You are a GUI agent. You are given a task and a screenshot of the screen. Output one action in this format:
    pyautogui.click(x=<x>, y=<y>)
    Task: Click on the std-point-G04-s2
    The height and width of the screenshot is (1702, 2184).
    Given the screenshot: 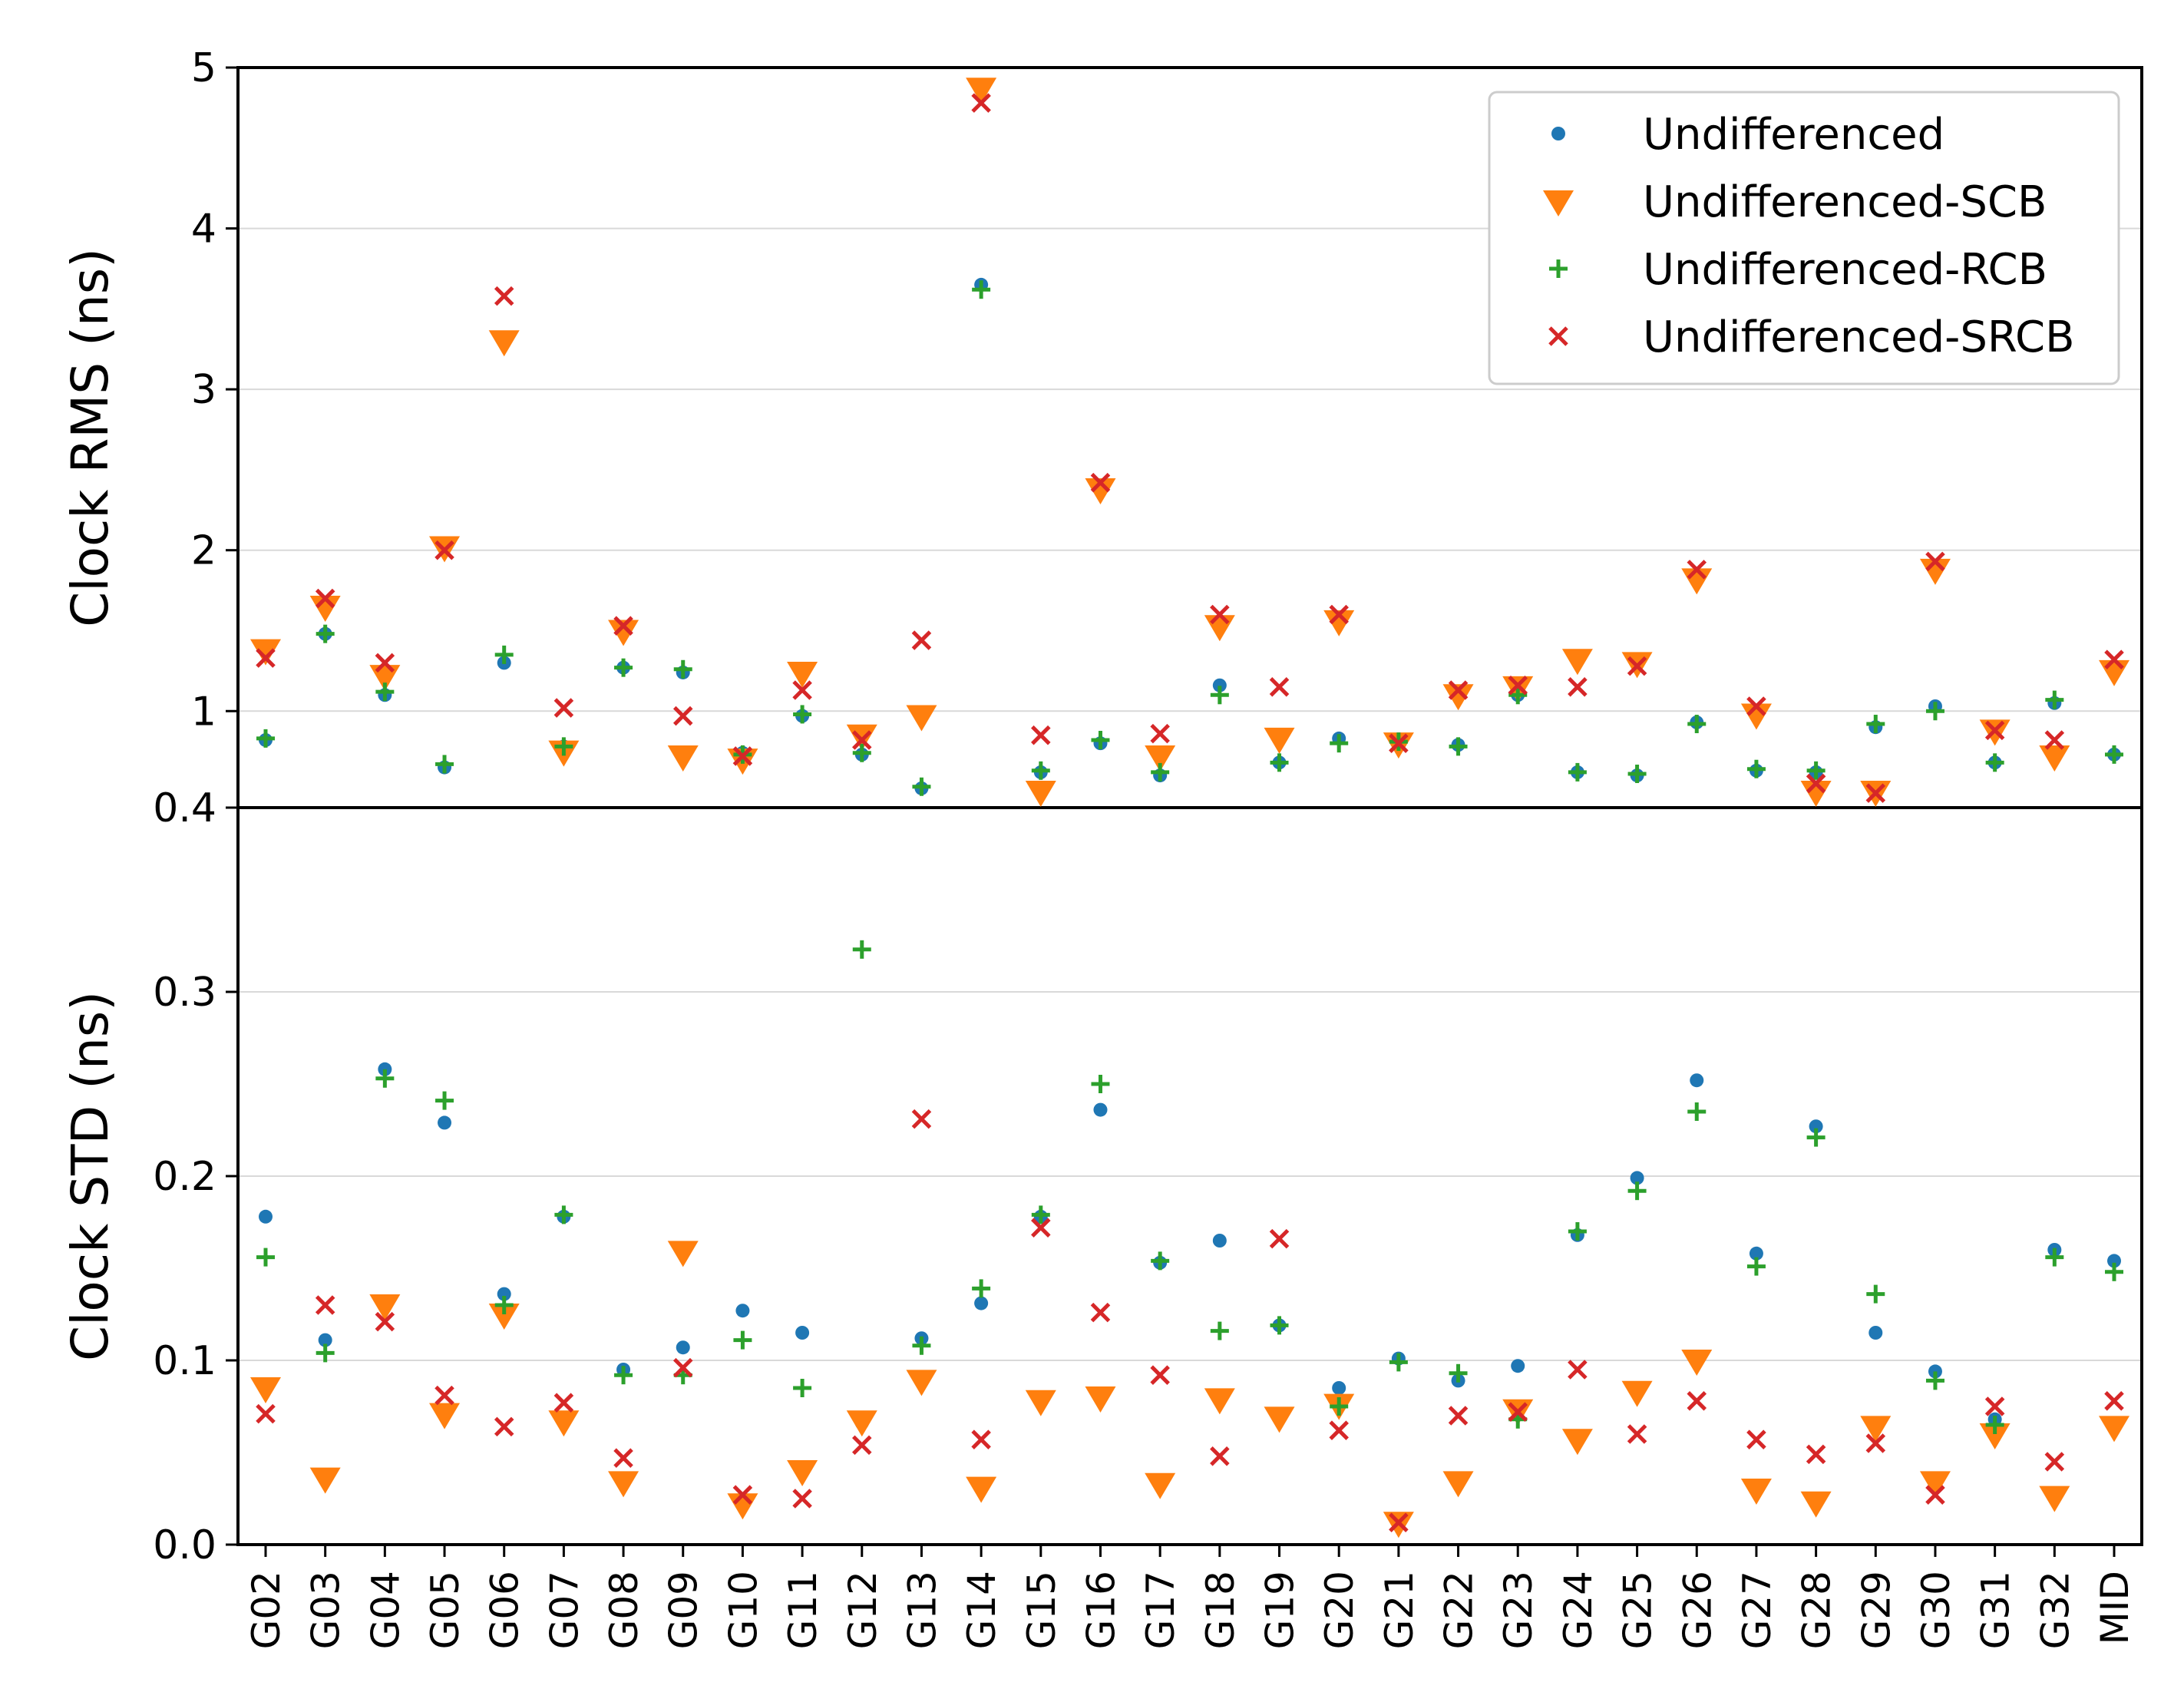 What is the action you would take?
    pyautogui.click(x=385, y=1078)
    